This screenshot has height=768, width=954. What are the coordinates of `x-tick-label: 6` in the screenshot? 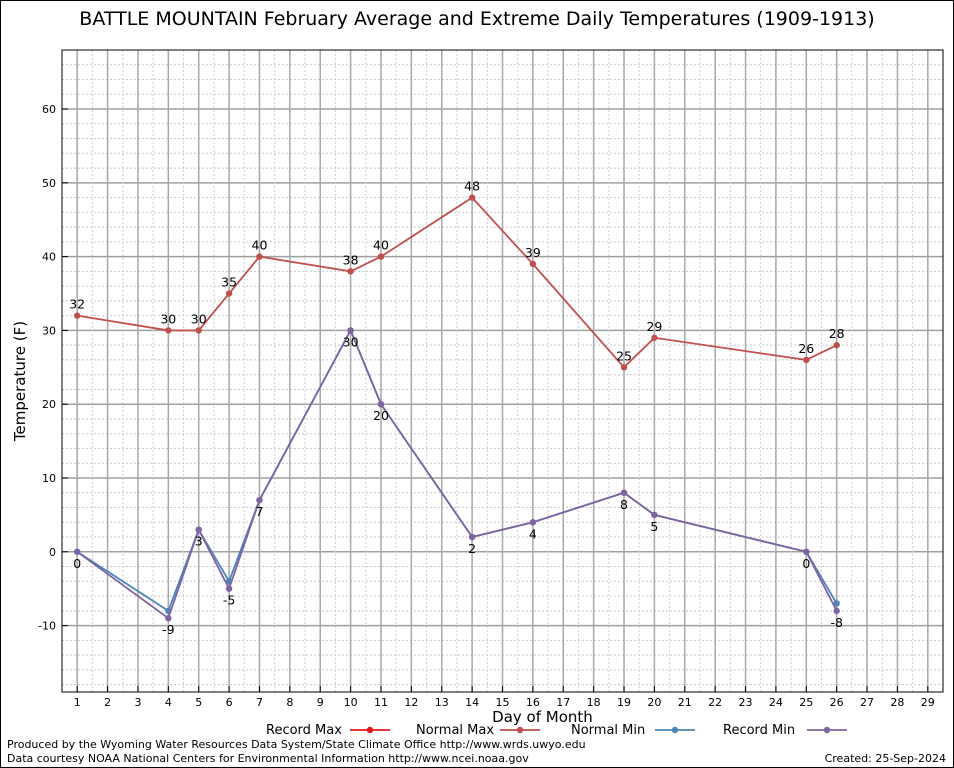 It's located at (229, 702).